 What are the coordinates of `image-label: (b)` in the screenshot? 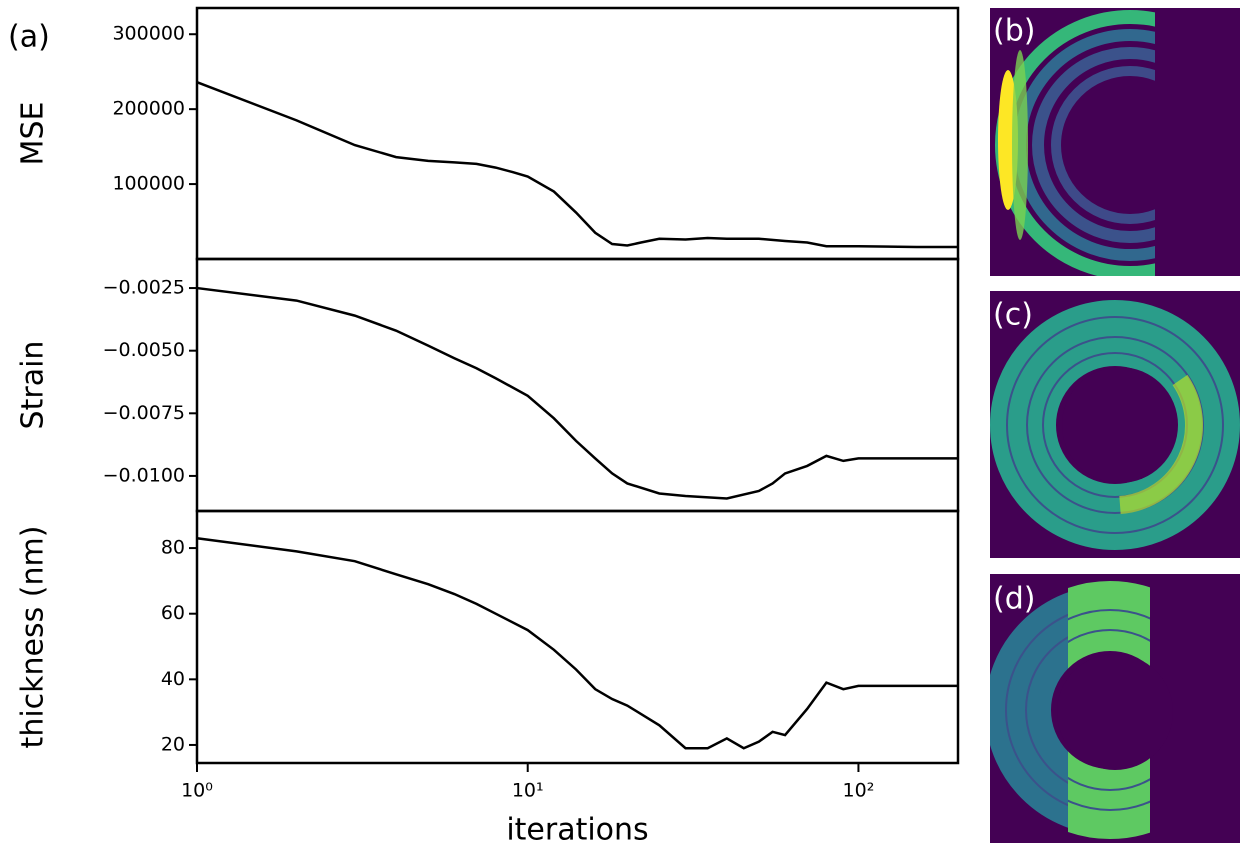 It's located at (1014, 31).